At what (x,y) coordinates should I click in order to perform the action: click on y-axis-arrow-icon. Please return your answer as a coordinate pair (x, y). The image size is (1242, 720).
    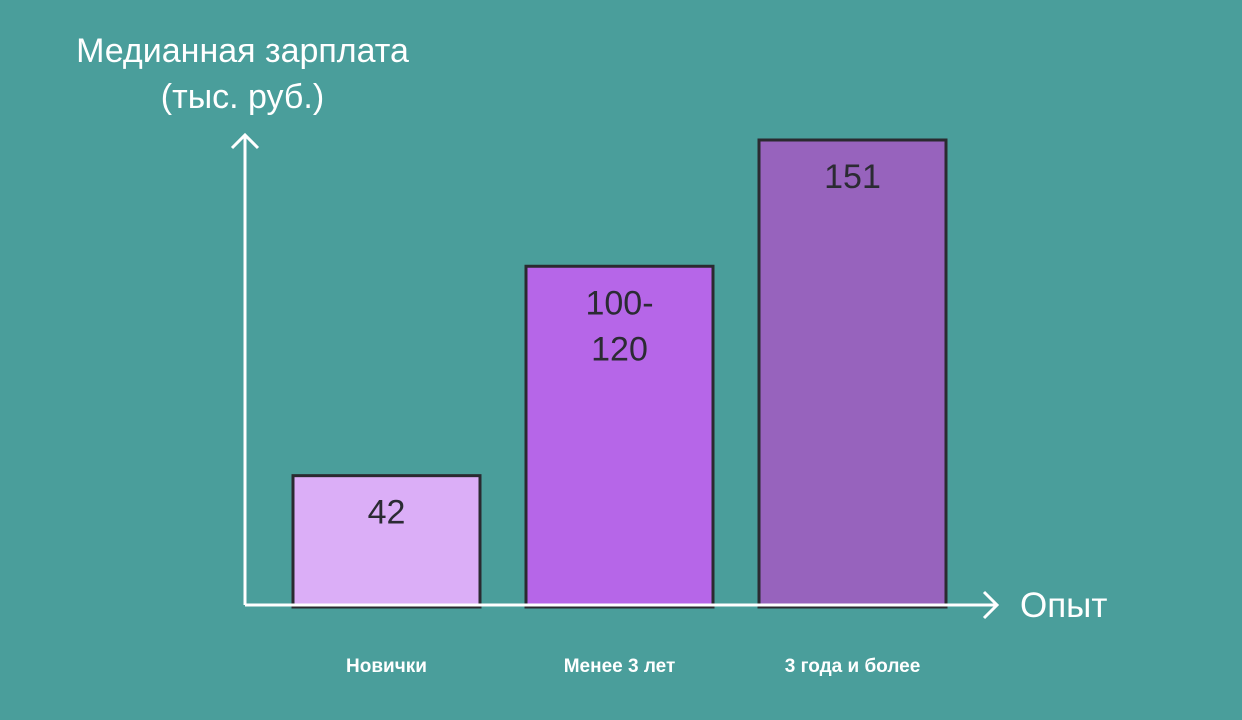
    Looking at the image, I should click on (245, 141).